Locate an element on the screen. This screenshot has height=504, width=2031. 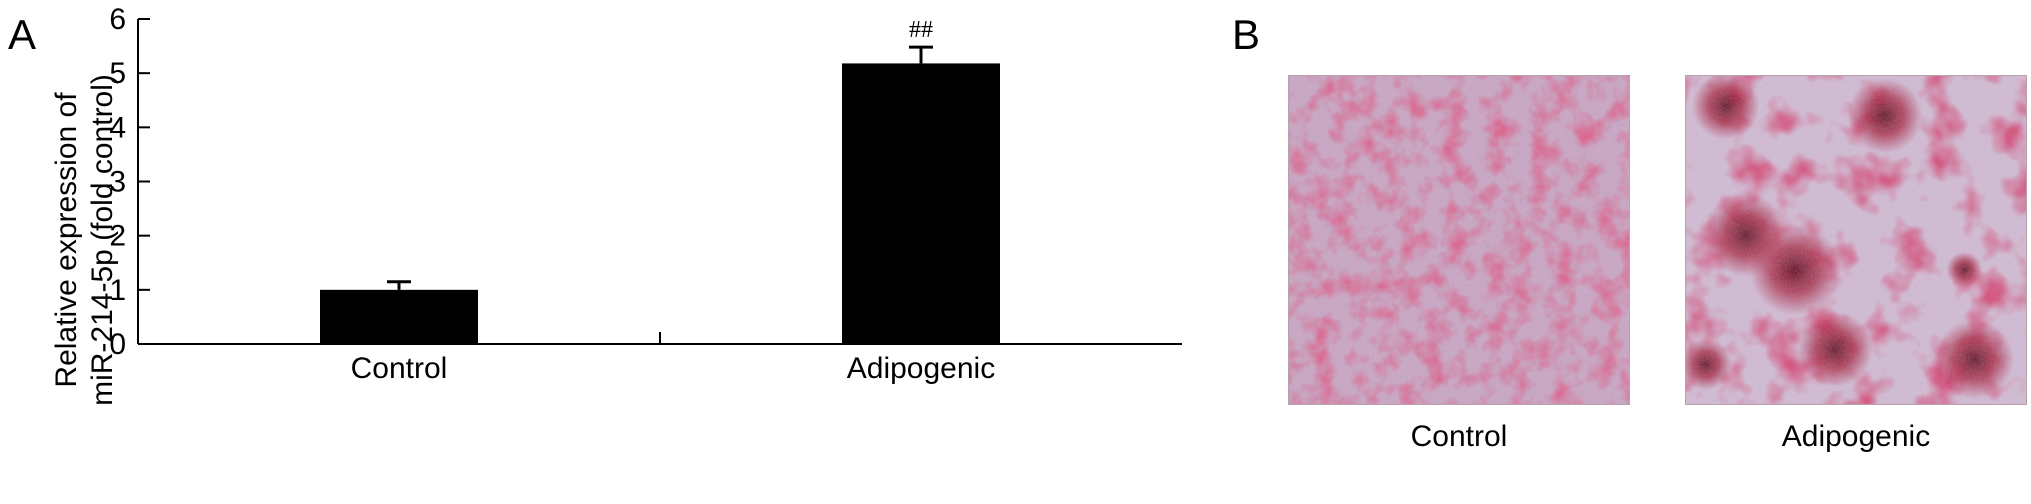
control-stain-image is located at coordinates (1459, 240).